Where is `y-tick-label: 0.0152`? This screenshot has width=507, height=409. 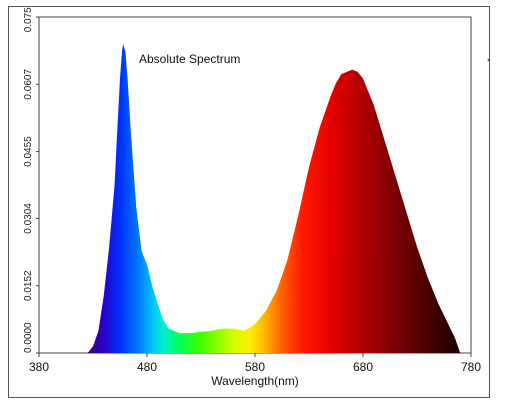 y-tick-label: 0.0152 is located at coordinates (28, 285).